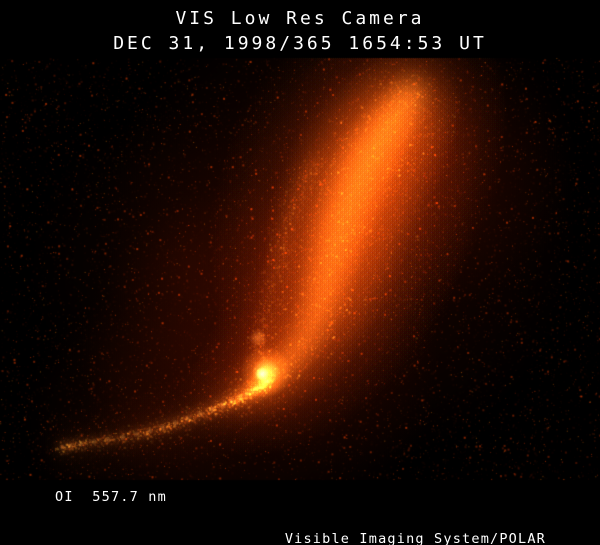 This screenshot has height=545, width=600. I want to click on wavelength-label: OI 557.7 nm, so click(111, 497).